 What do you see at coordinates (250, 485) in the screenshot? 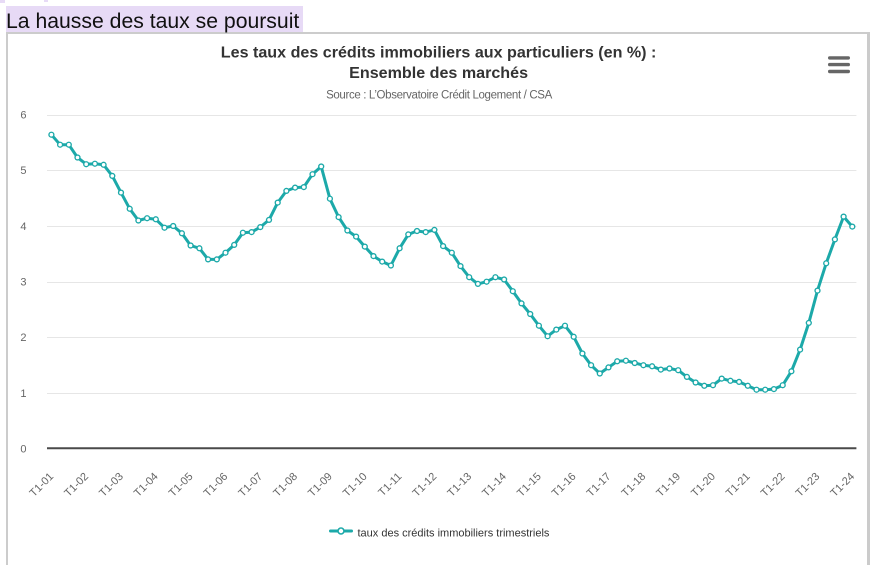
I see `svg-text: T1-07` at bounding box center [250, 485].